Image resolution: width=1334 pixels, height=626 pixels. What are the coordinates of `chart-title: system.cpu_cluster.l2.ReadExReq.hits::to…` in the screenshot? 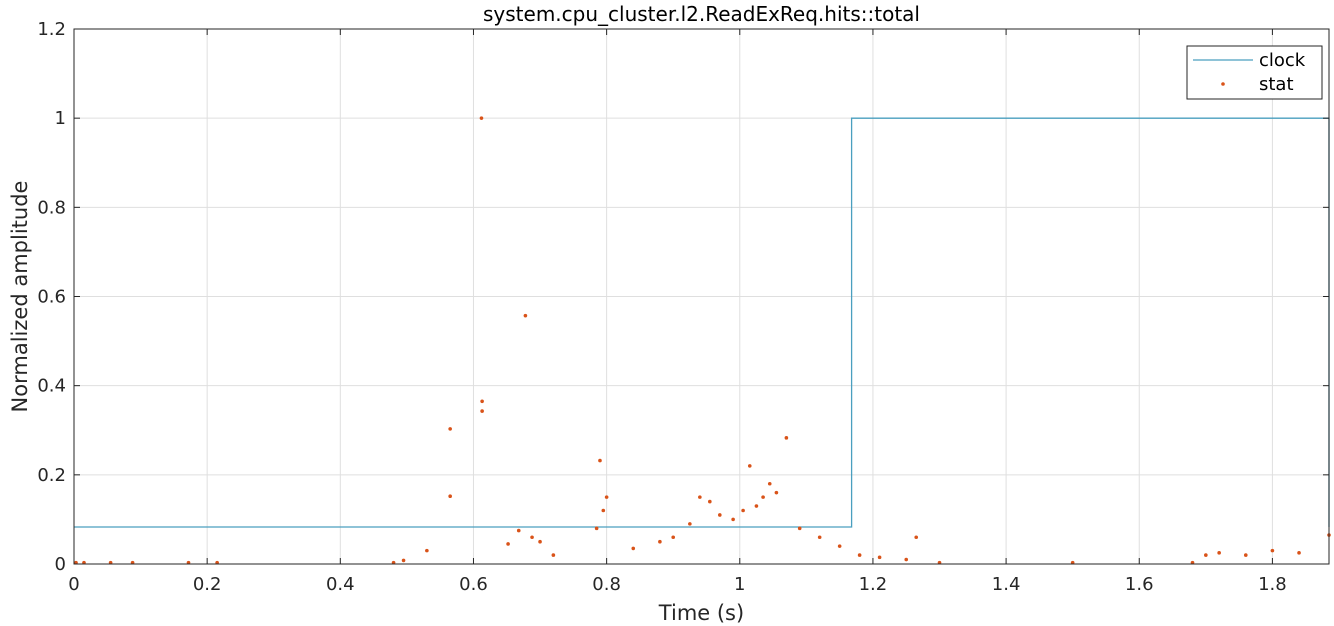 It's located at (701, 14).